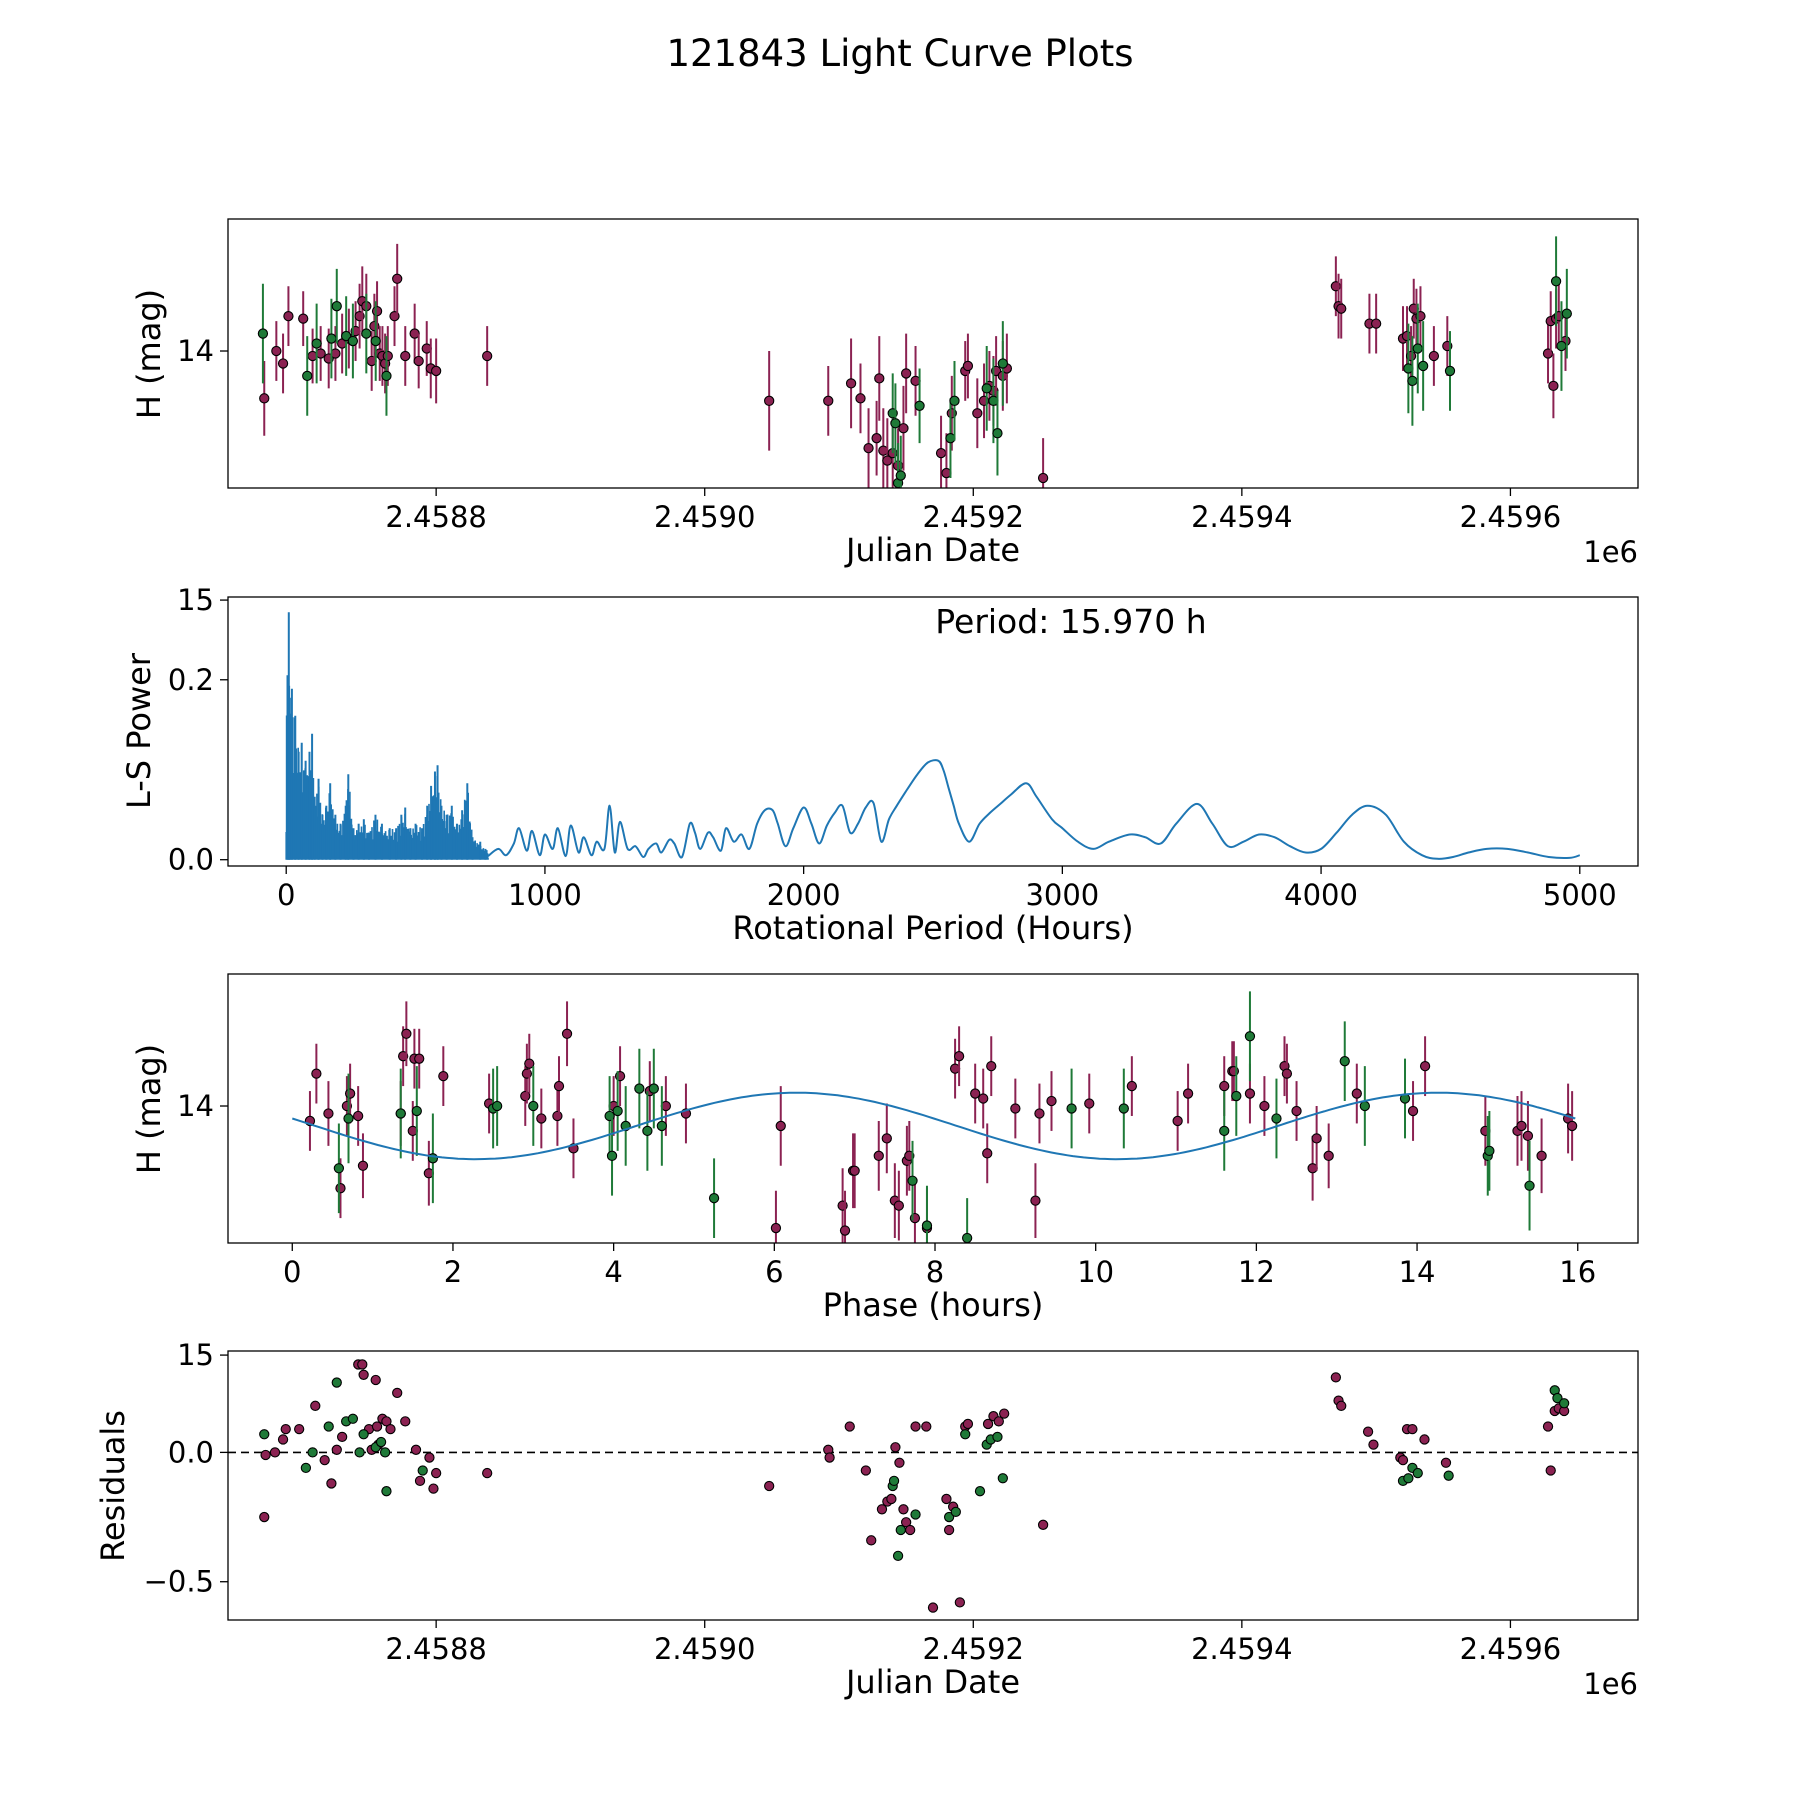  What do you see at coordinates (804, 895) in the screenshot?
I see `periodogram-xtick-label: 2000` at bounding box center [804, 895].